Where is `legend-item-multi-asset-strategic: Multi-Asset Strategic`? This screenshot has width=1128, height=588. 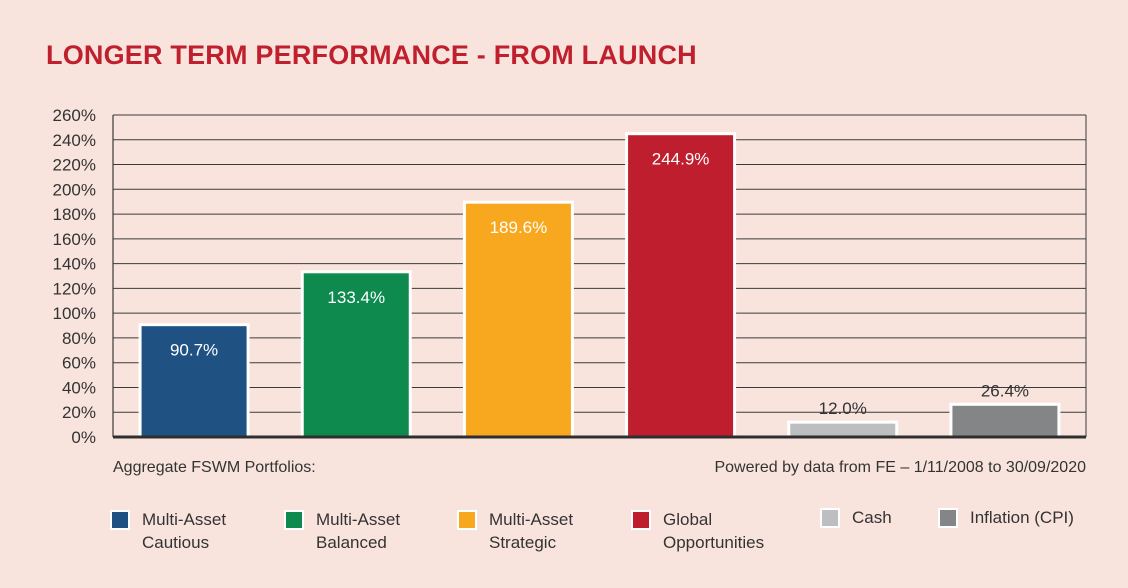
legend-item-multi-asset-strategic: Multi-Asset Strategic is located at coordinates (515, 531).